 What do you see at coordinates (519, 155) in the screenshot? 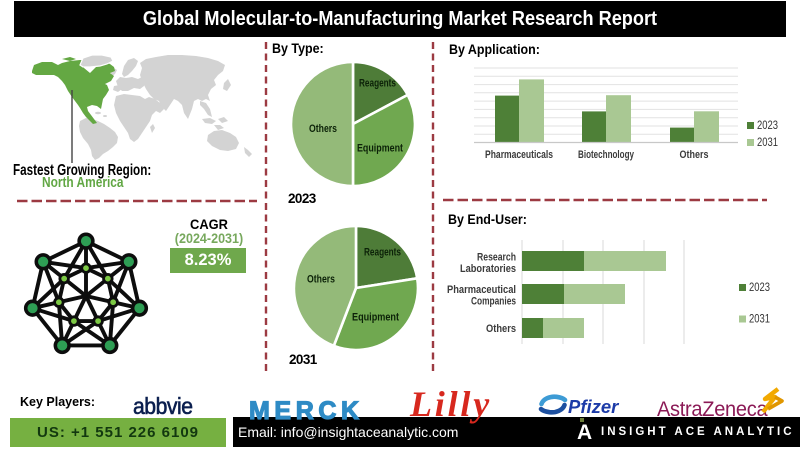
I see `svg-text: Pharmaceuticals` at bounding box center [519, 155].